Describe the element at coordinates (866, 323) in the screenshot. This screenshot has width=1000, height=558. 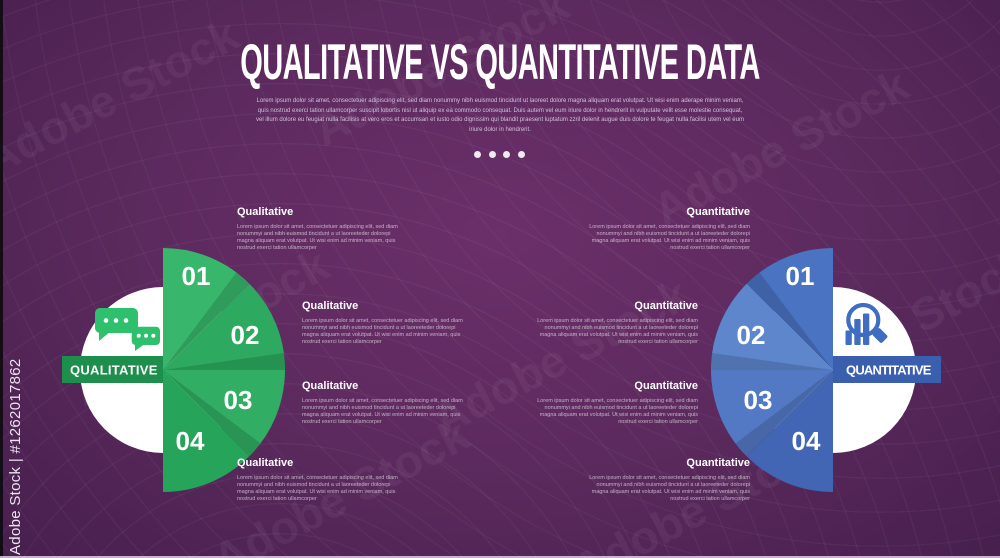
I see `magnifier-bar-chart-icon` at that location.